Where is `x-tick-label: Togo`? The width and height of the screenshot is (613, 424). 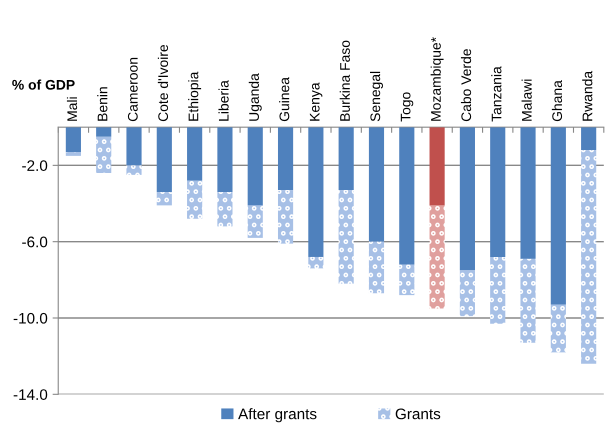
x-tick-label: Togo is located at coordinates (407, 107).